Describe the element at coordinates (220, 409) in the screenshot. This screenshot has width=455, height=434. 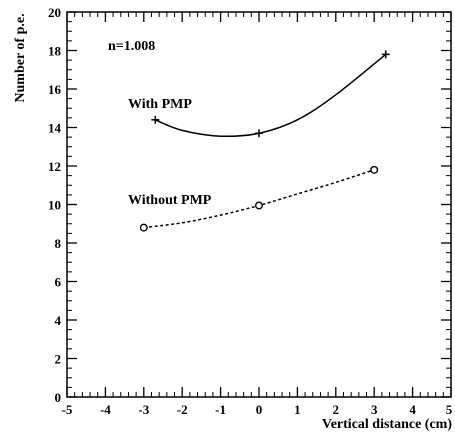
I see `x-tick-label: -1` at that location.